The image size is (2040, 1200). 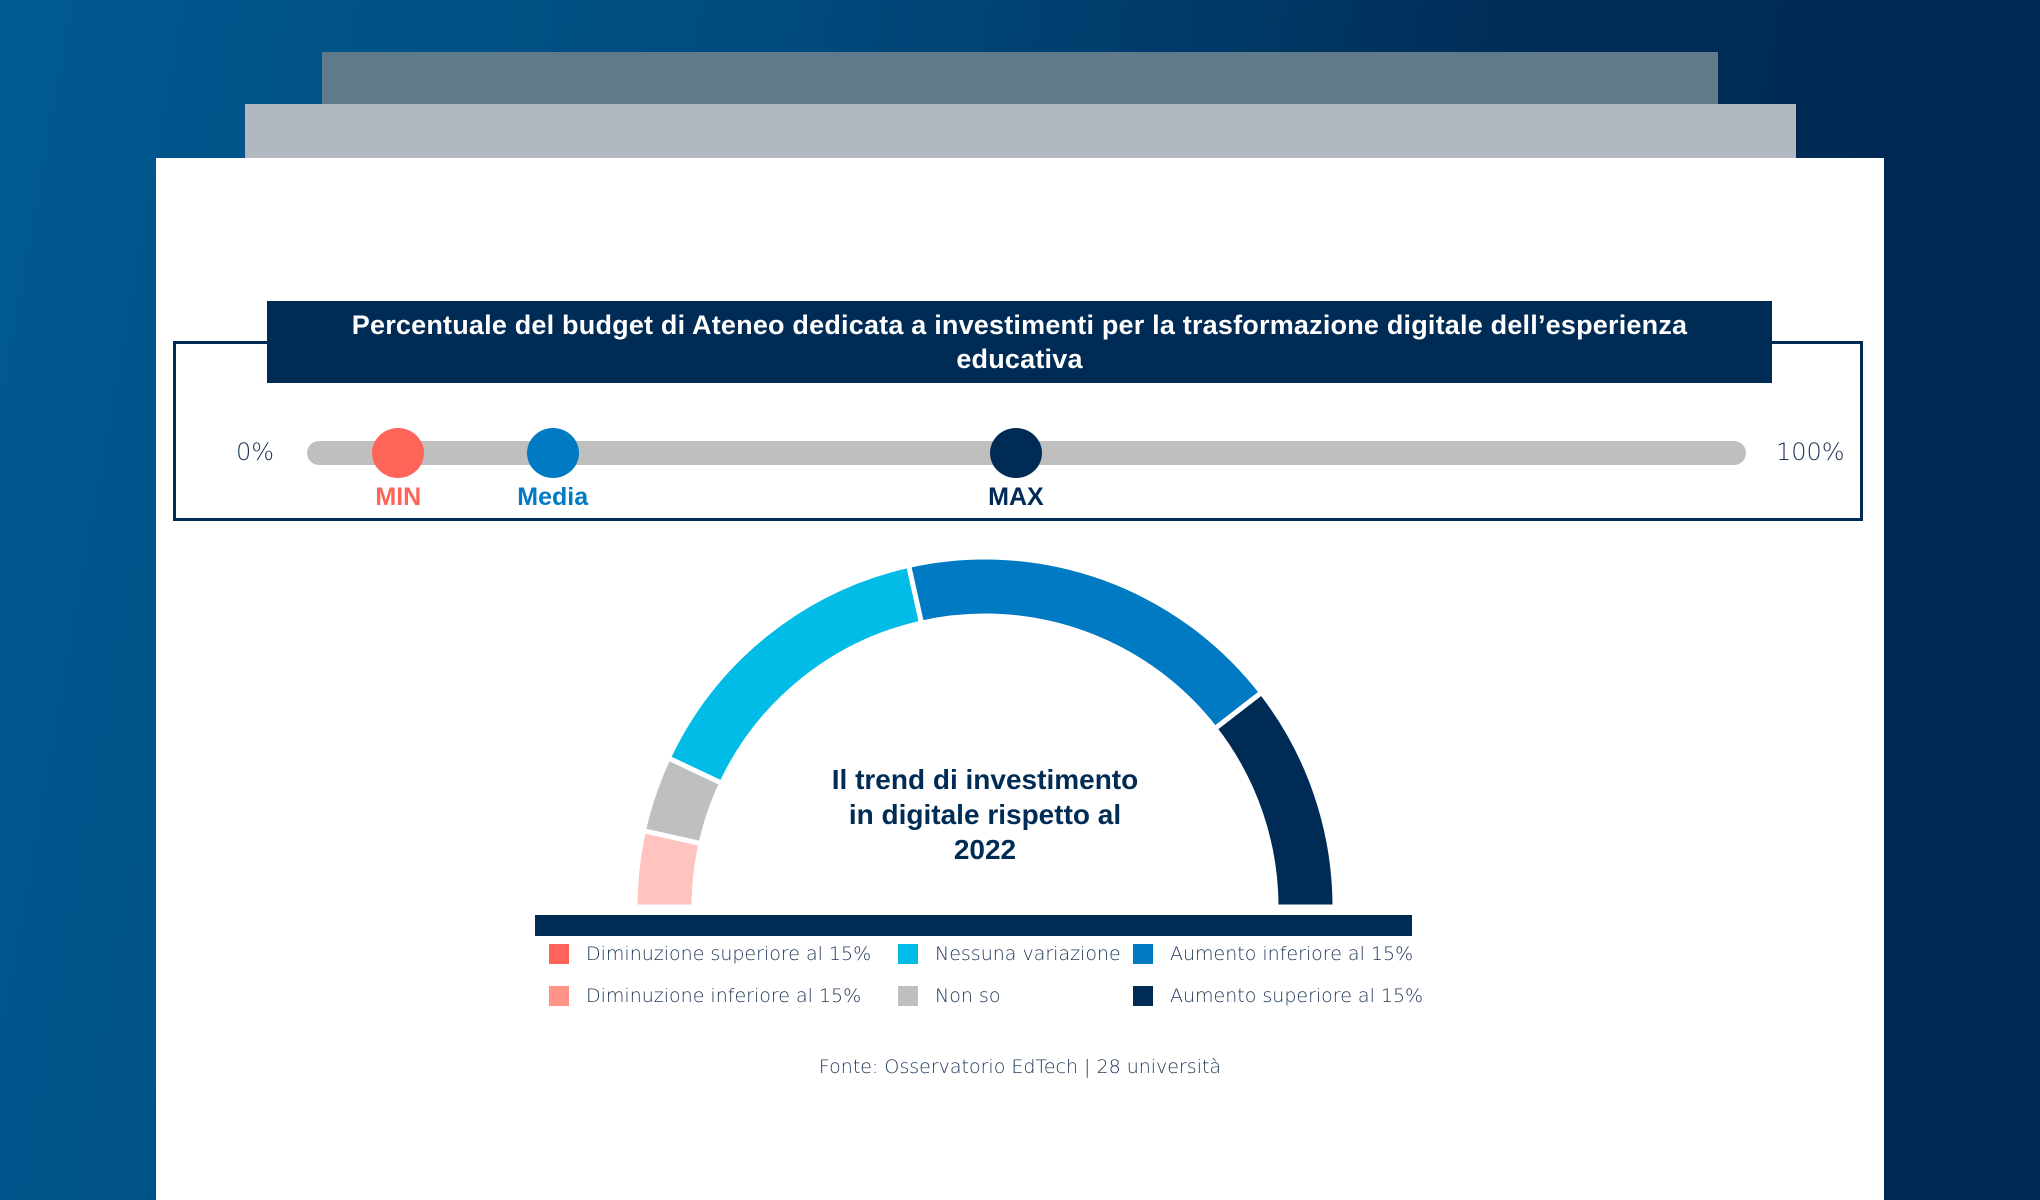 What do you see at coordinates (1297, 996) in the screenshot?
I see `legend-label: Aumento superiore al 15%` at bounding box center [1297, 996].